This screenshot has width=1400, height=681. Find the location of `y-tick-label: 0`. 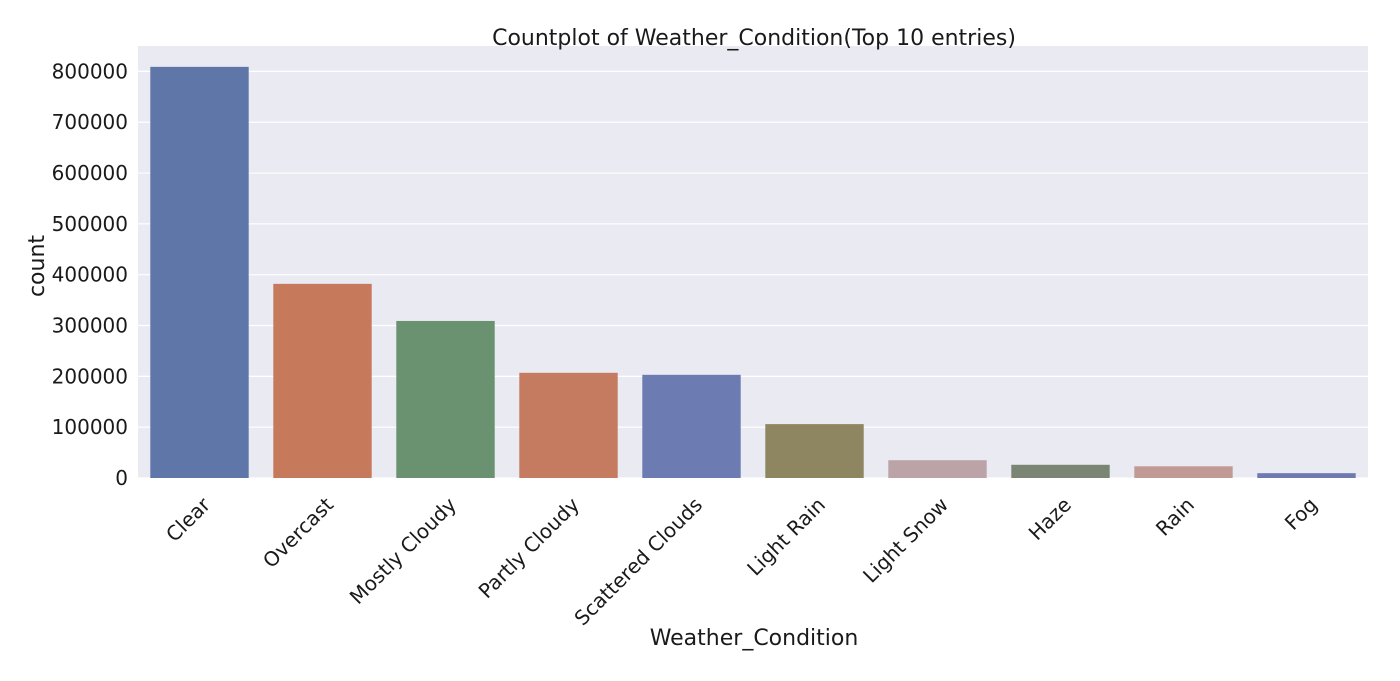

y-tick-label: 0 is located at coordinates (121, 478).